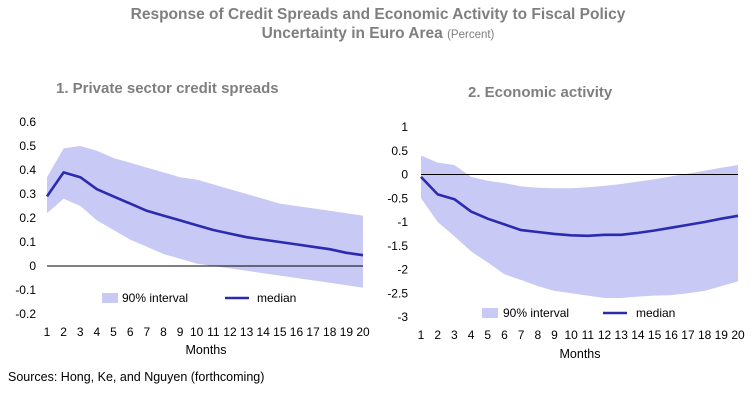  Describe the element at coordinates (487, 335) in the screenshot. I see `panel2-x-tick-label: 5` at that location.